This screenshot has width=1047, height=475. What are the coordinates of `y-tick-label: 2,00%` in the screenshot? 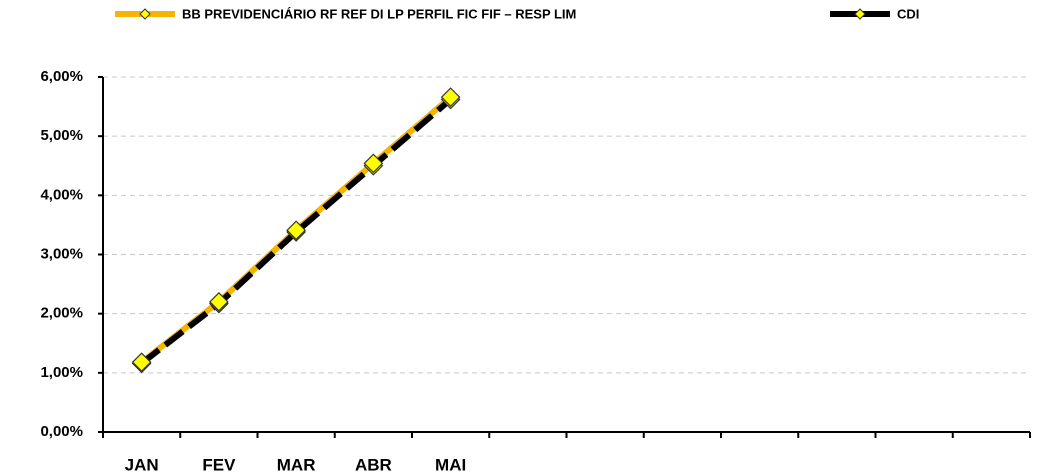 It's located at (61, 313).